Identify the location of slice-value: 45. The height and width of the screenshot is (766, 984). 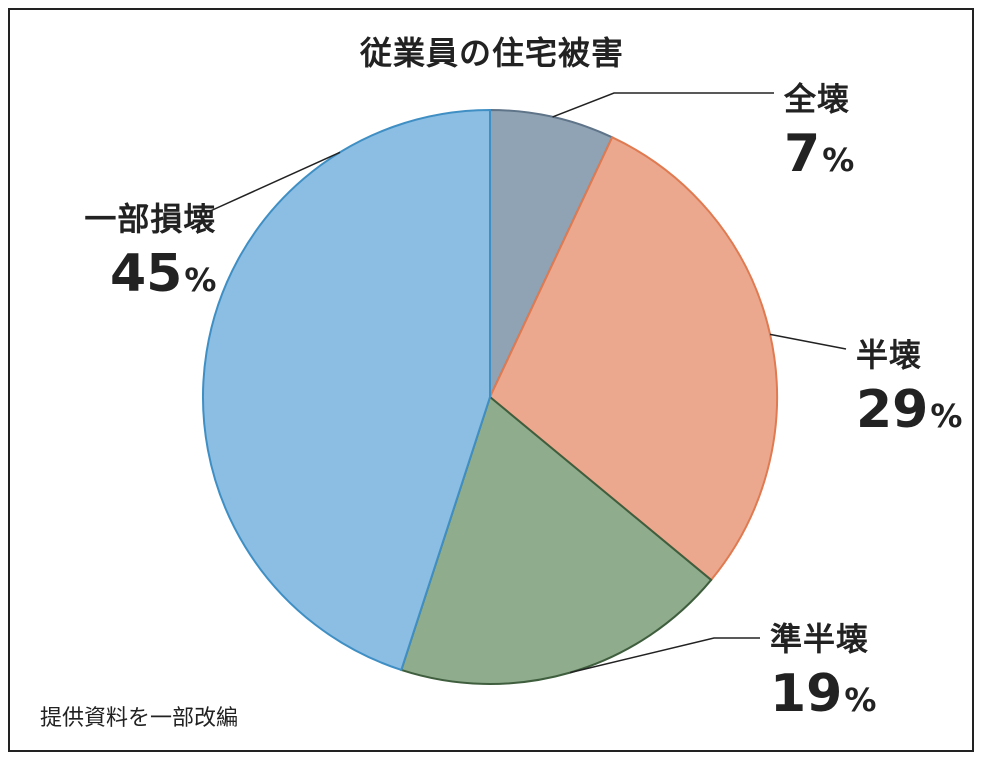
(146, 274).